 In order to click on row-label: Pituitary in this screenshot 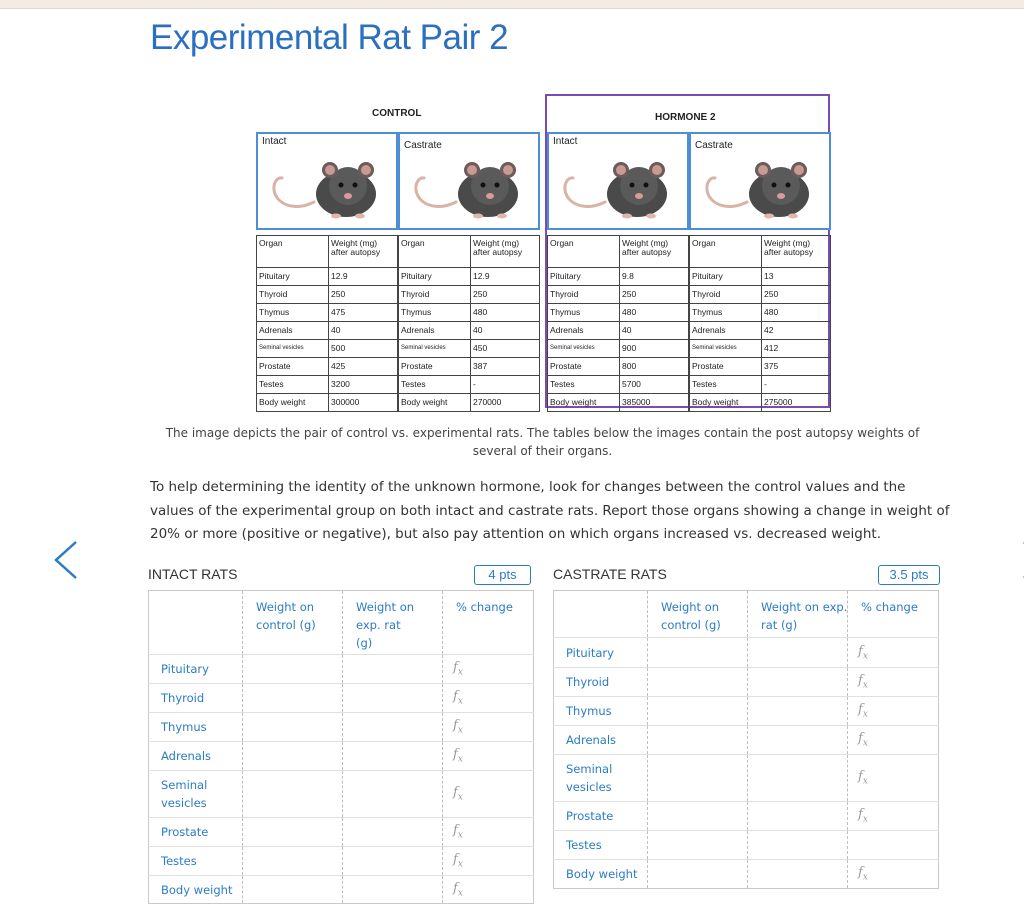, I will do `click(590, 652)`.